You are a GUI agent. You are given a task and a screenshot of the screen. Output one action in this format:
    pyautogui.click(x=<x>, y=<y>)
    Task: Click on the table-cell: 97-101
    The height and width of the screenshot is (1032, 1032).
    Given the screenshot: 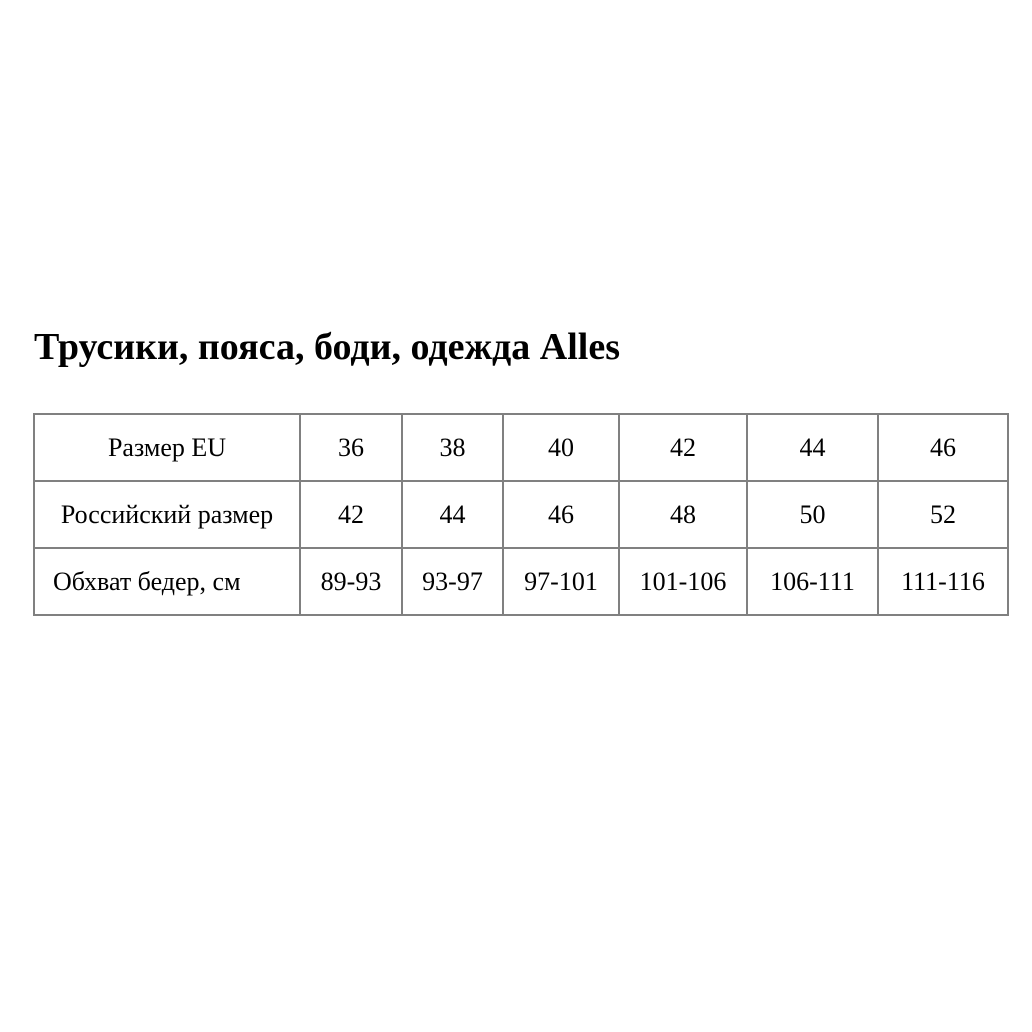 What is the action you would take?
    pyautogui.click(x=561, y=581)
    